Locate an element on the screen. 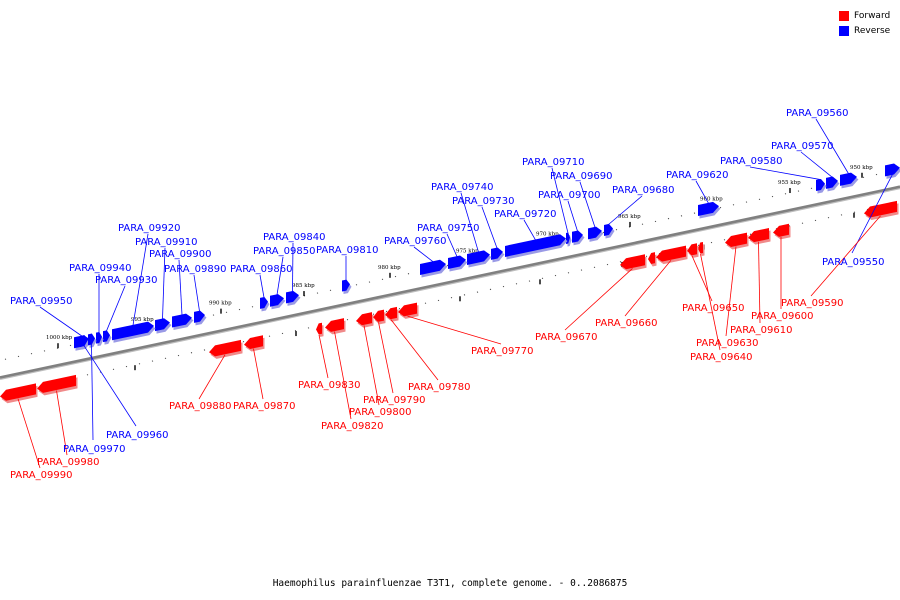  gene-label: PARA_09550 is located at coordinates (853, 262).